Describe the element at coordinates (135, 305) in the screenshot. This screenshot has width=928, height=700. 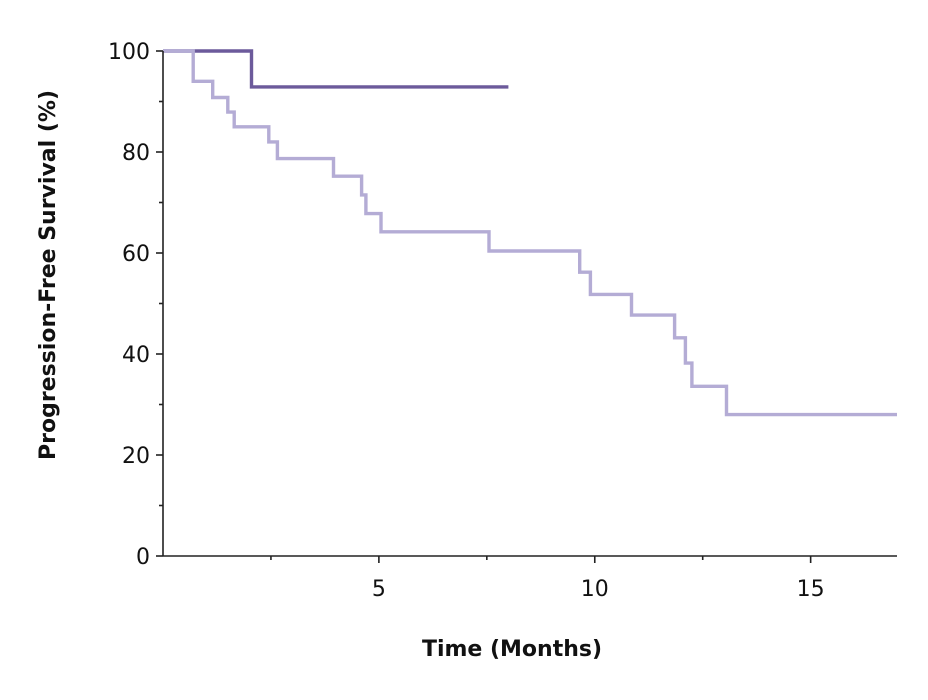
I see `y-ticks: 0 20 40 60 80 100` at that location.